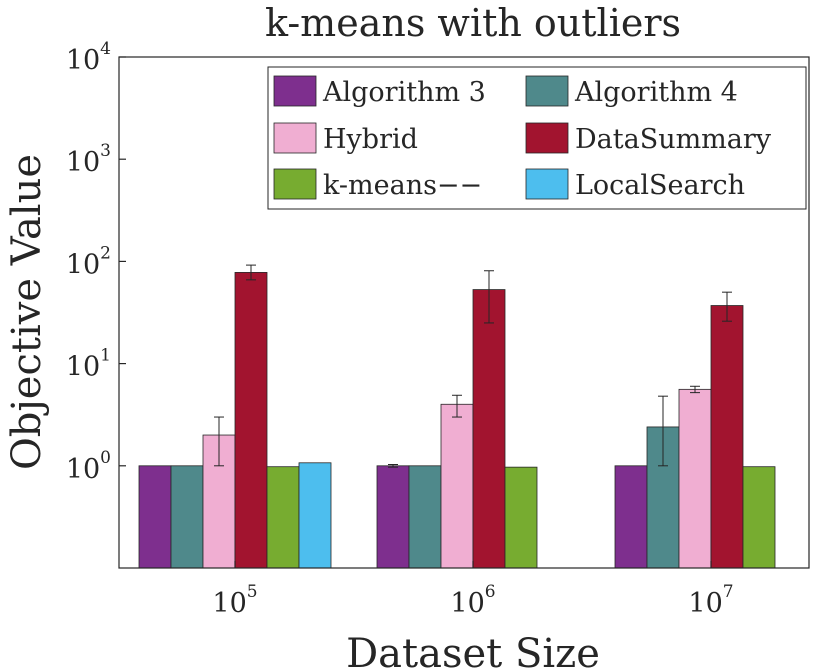 This screenshot has height=670, width=830. I want to click on legend-label: Algorithm 4, so click(656, 92).